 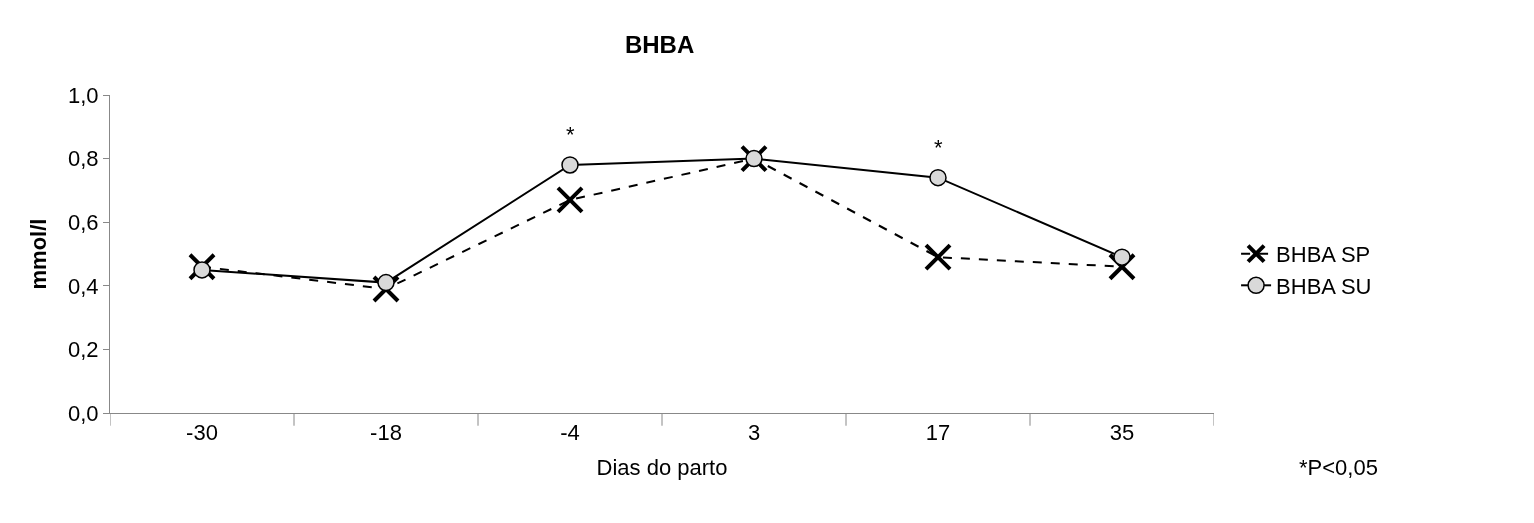 I want to click on x-tick-label: 35, so click(x=1122, y=433).